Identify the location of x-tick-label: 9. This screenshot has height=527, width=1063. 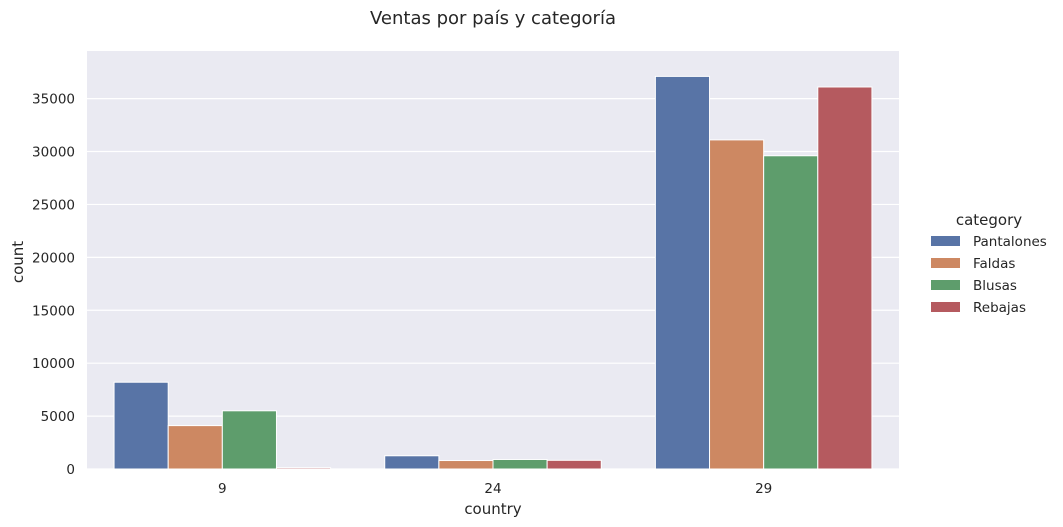
(222, 489).